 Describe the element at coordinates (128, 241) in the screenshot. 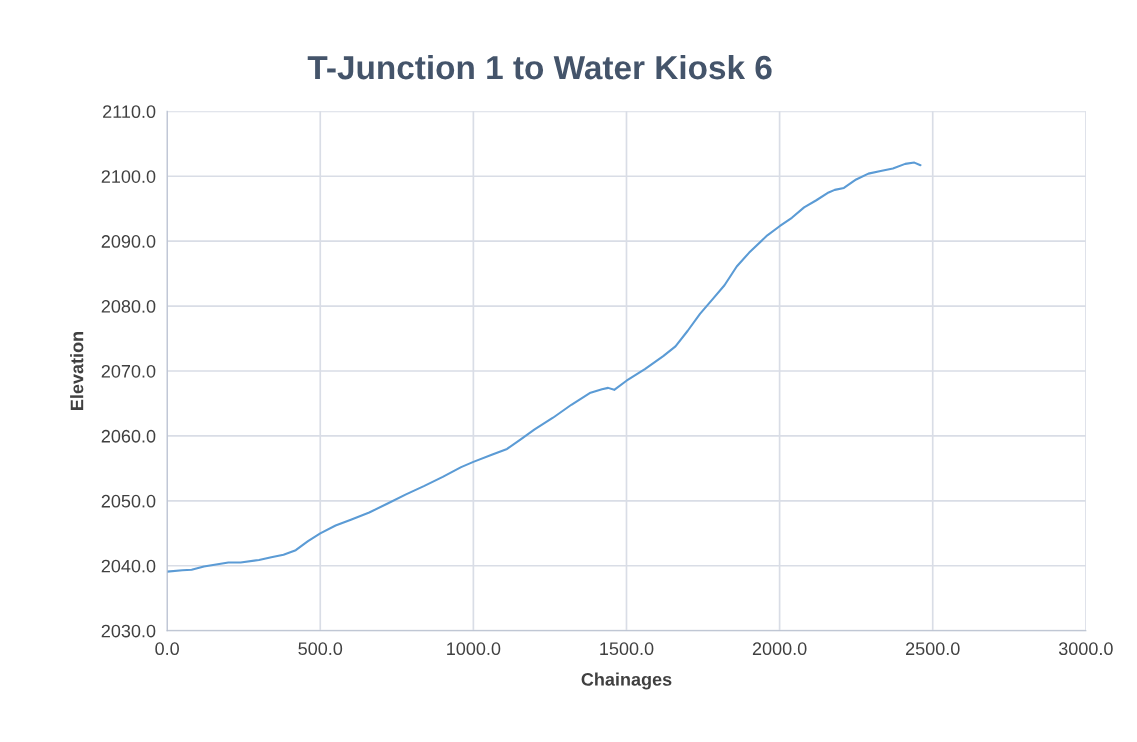

I see `y-tick-label: 2090.0` at that location.